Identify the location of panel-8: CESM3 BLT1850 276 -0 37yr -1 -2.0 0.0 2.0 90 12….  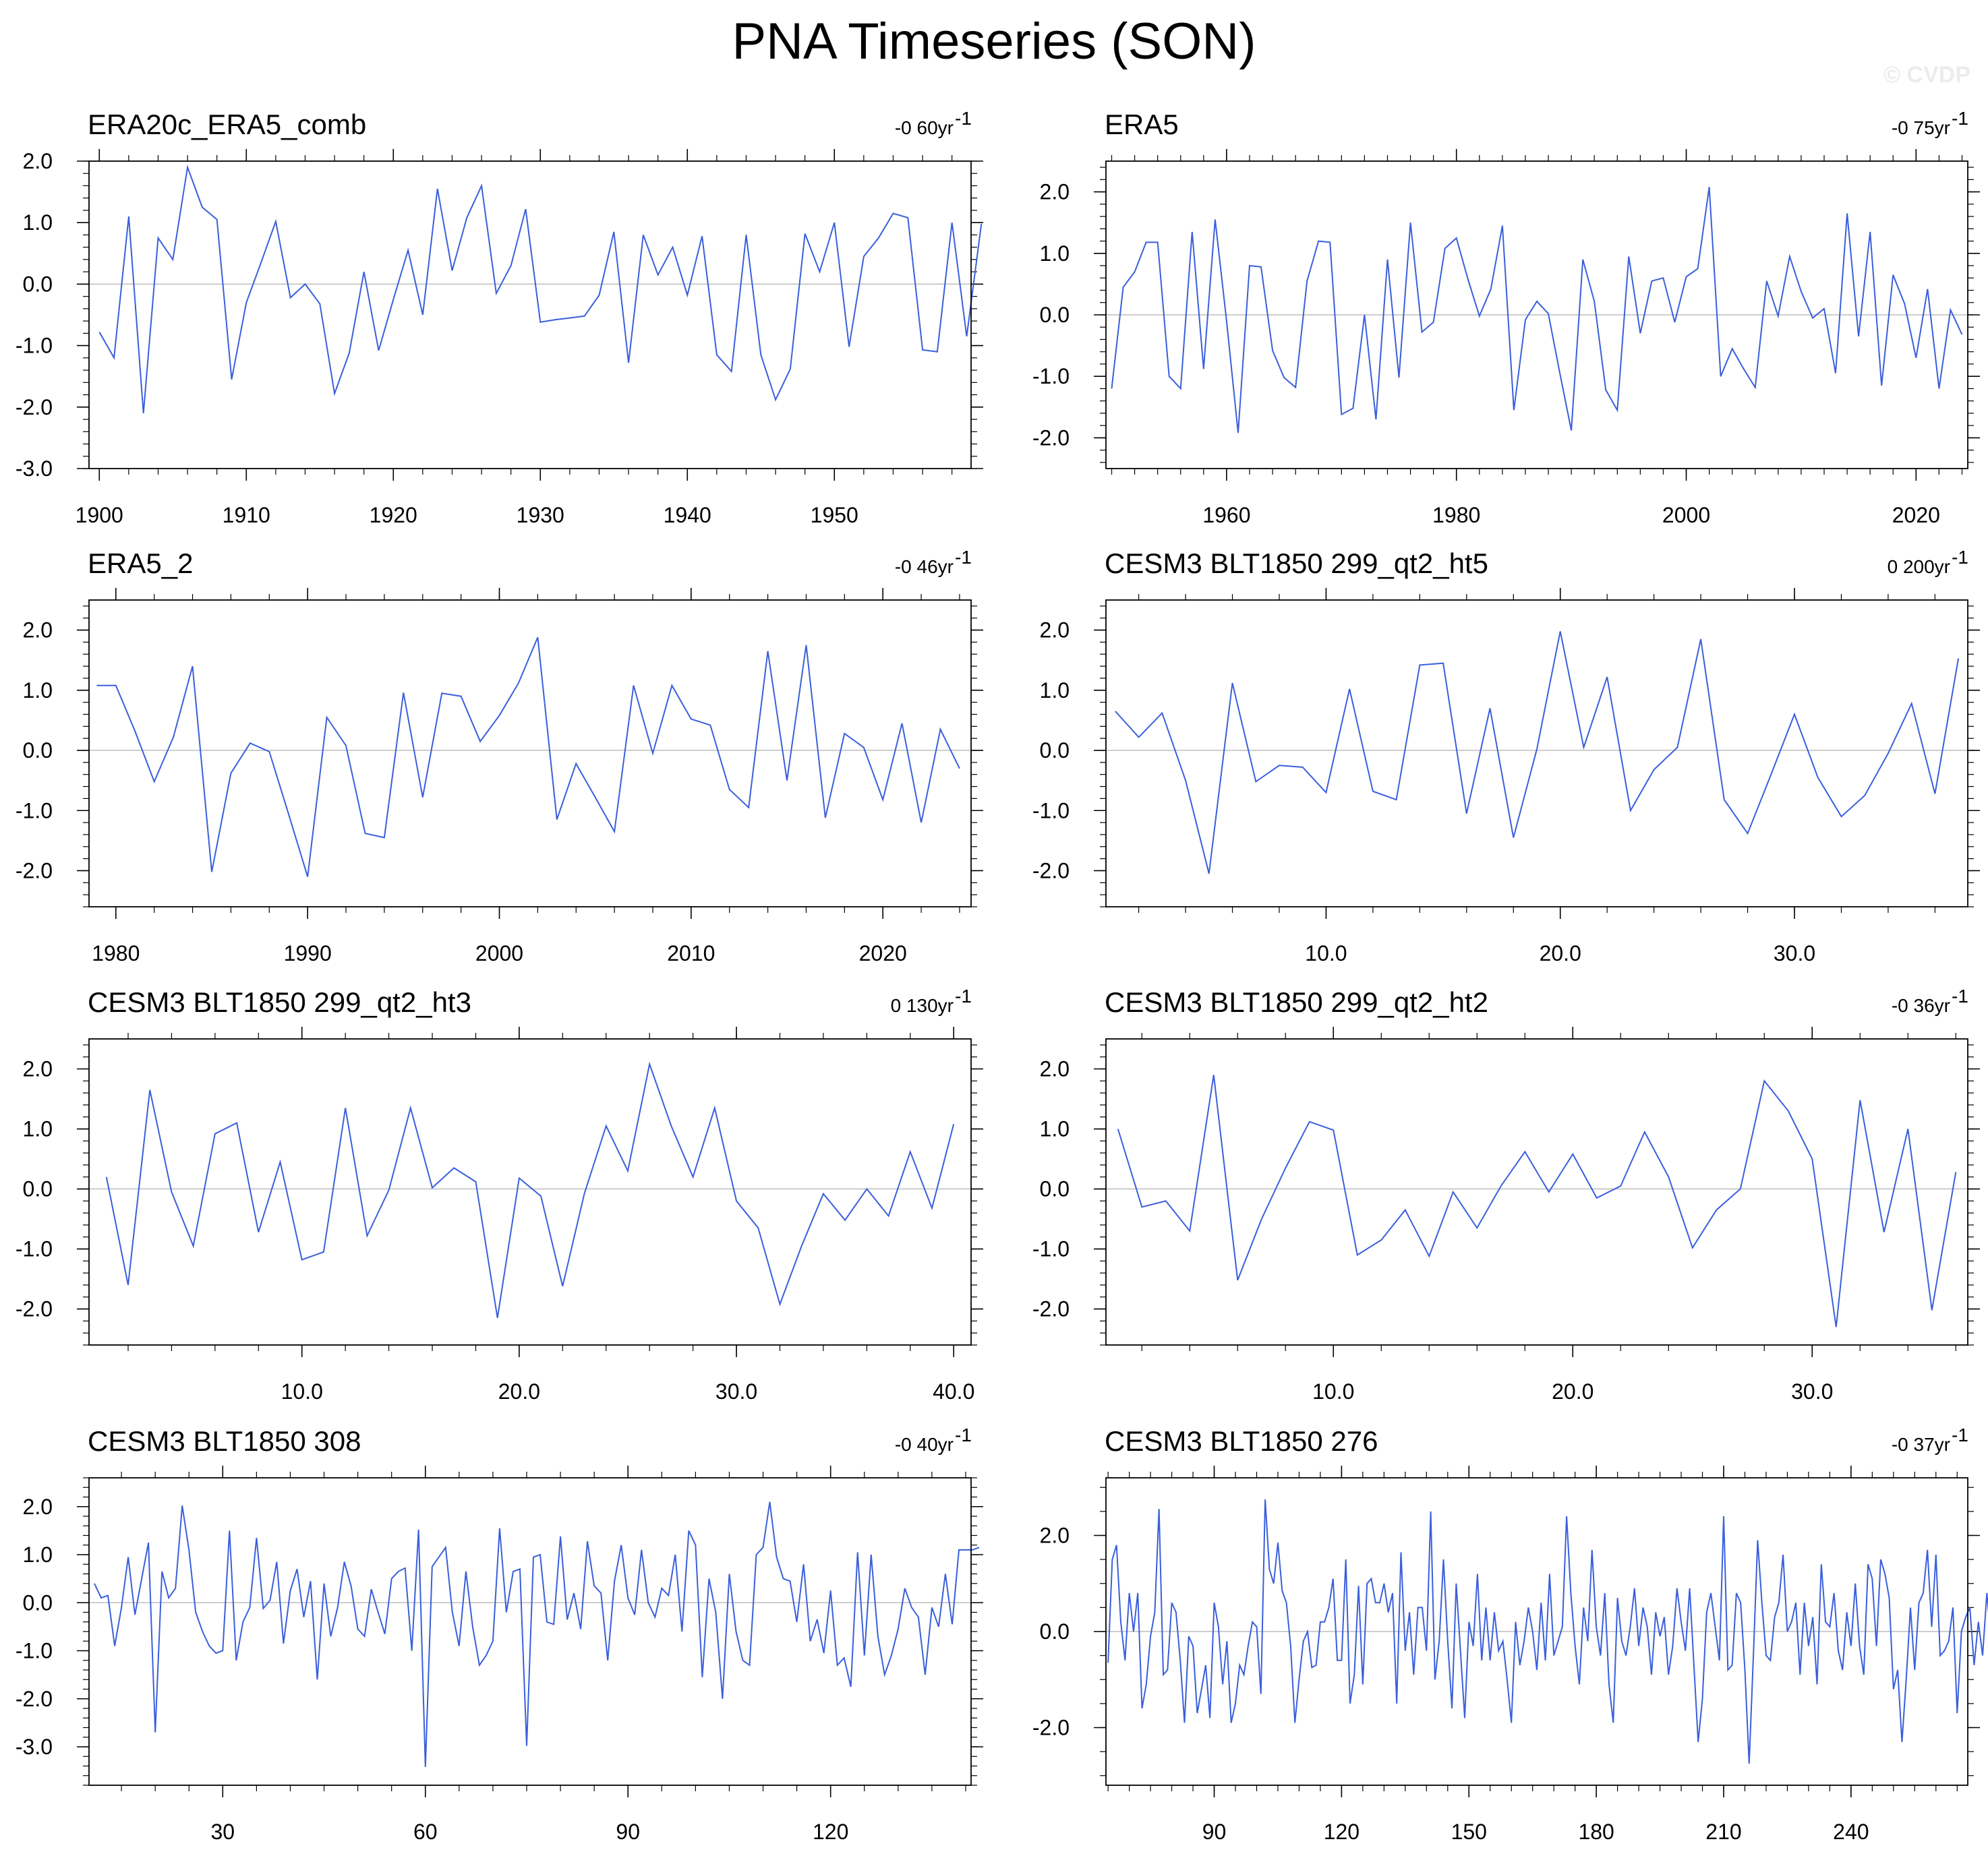
(1510, 1634).